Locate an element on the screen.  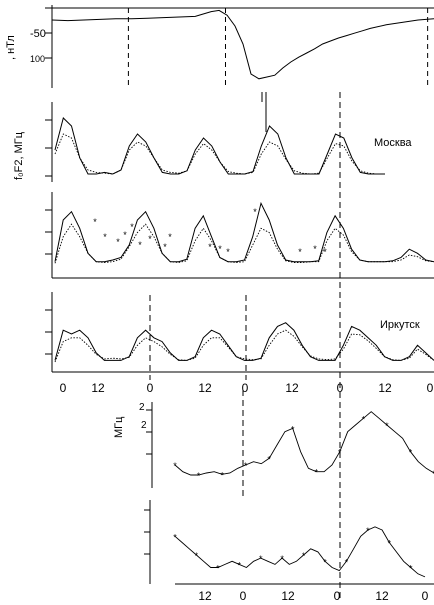
panel-4-series-solid is located at coordinates (244, 341).